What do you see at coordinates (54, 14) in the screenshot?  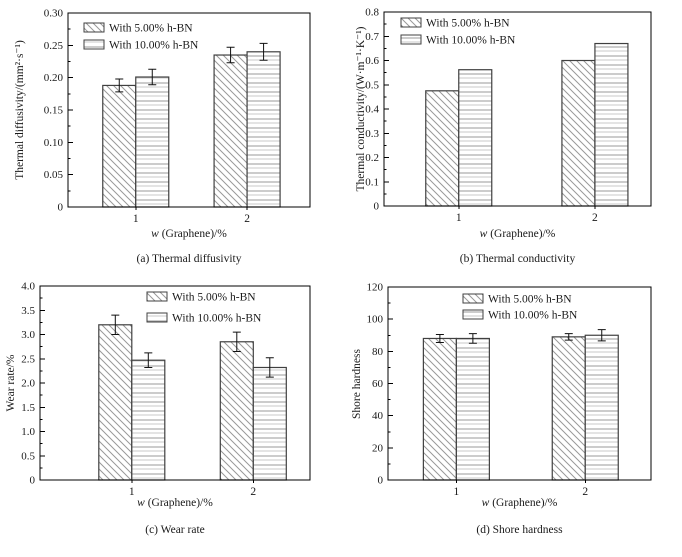 I see `y-tick-label: 0.30` at bounding box center [54, 14].